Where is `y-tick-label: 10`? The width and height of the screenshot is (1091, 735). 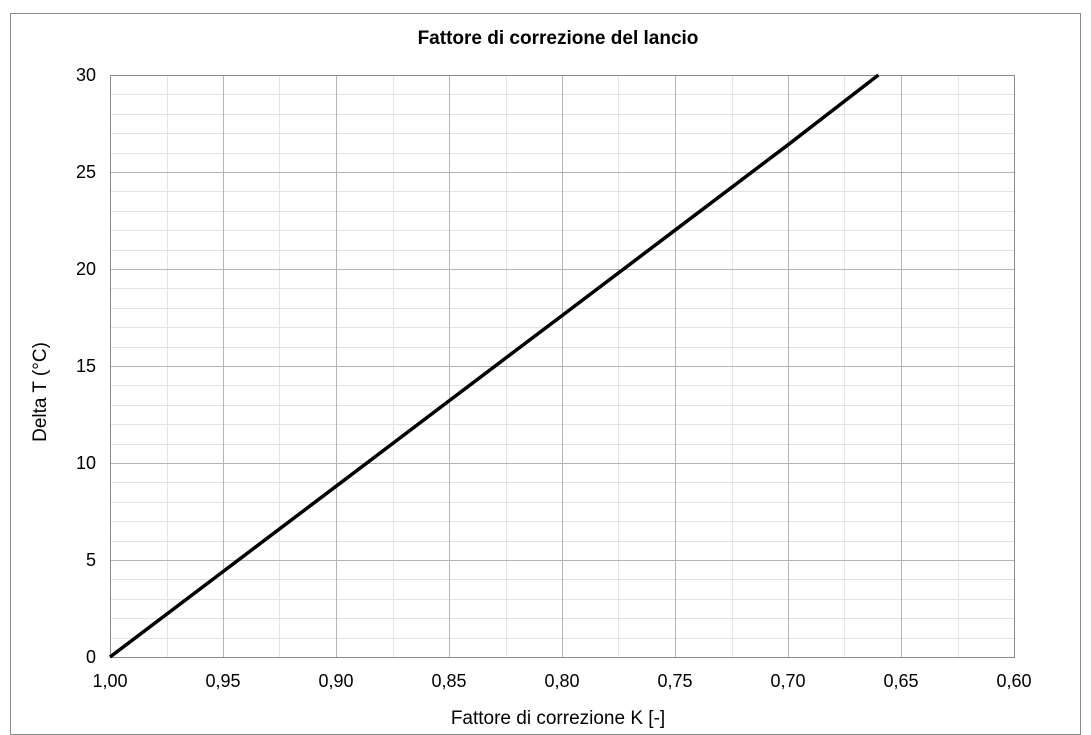 y-tick-label: 10 is located at coordinates (86, 463).